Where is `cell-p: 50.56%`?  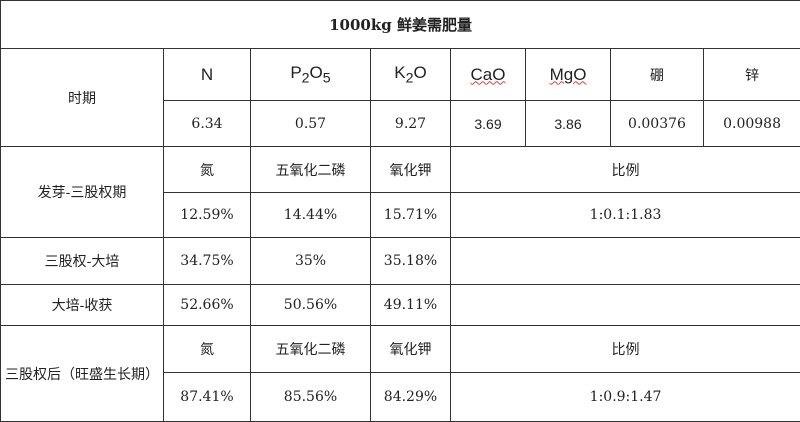 cell-p: 50.56% is located at coordinates (311, 305).